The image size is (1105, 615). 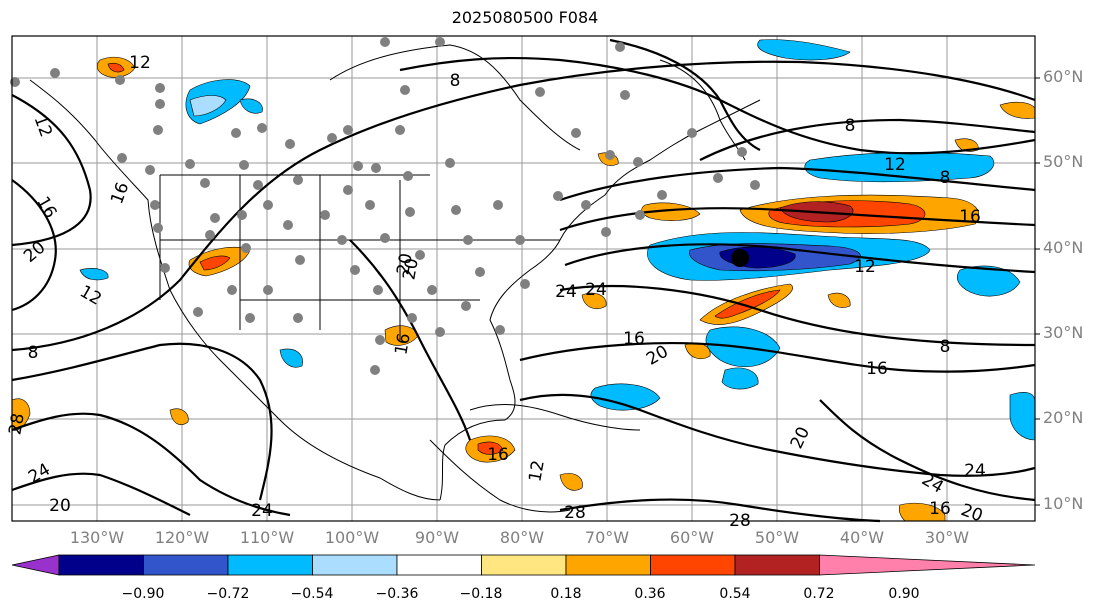 What do you see at coordinates (182, 537) in the screenshot?
I see `lon-label: 120°W` at bounding box center [182, 537].